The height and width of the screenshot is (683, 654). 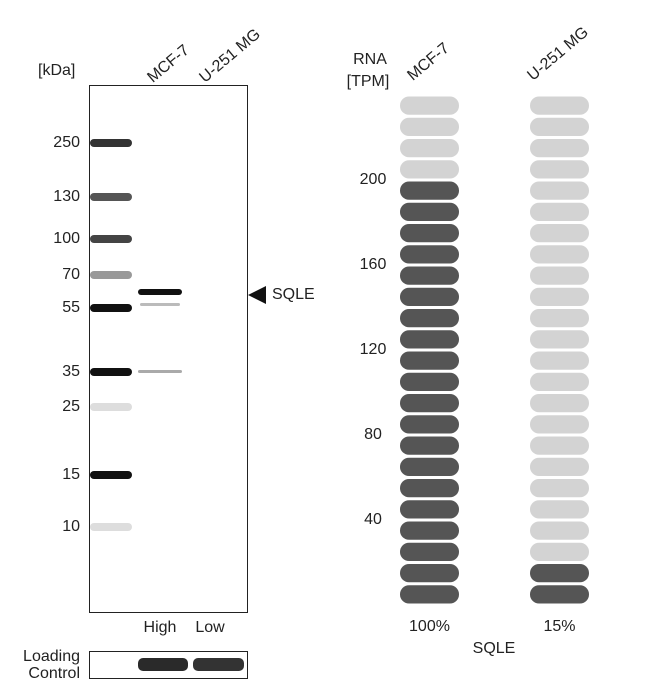 What do you see at coordinates (210, 627) in the screenshot?
I see `expression-label: Low` at bounding box center [210, 627].